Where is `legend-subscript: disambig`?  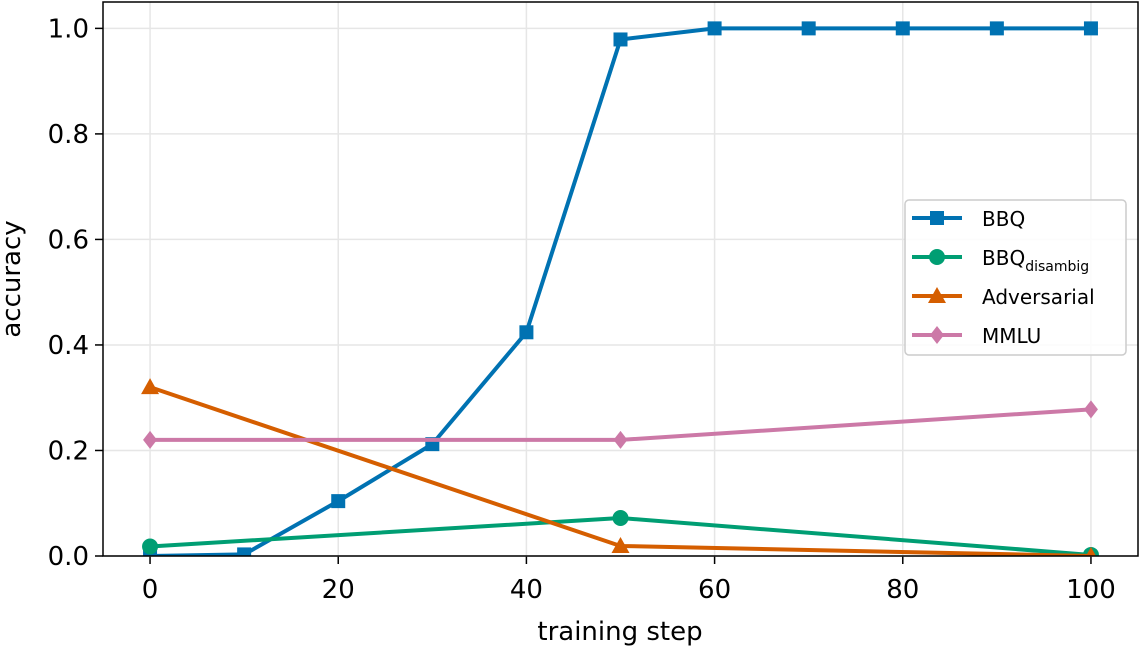
legend-subscript: disambig is located at coordinates (1057, 267).